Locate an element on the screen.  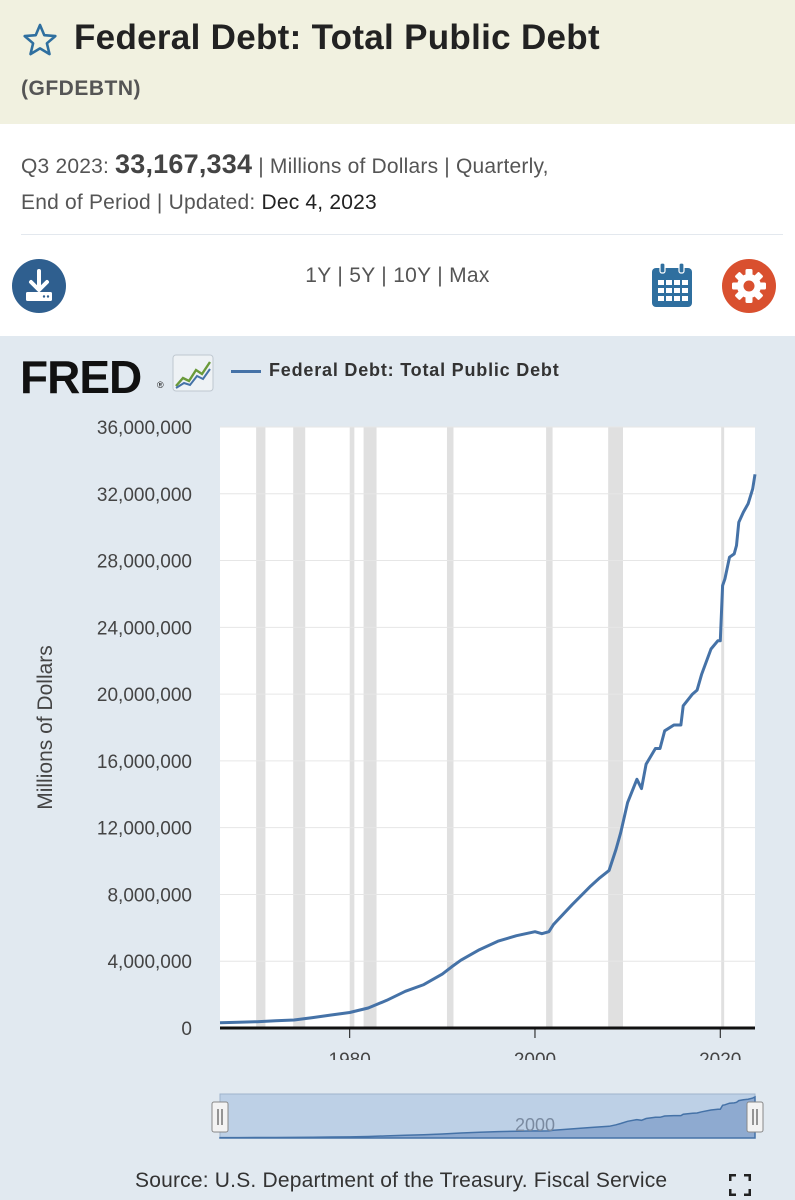
y-tick-label: 24,000,000 is located at coordinates (144, 628).